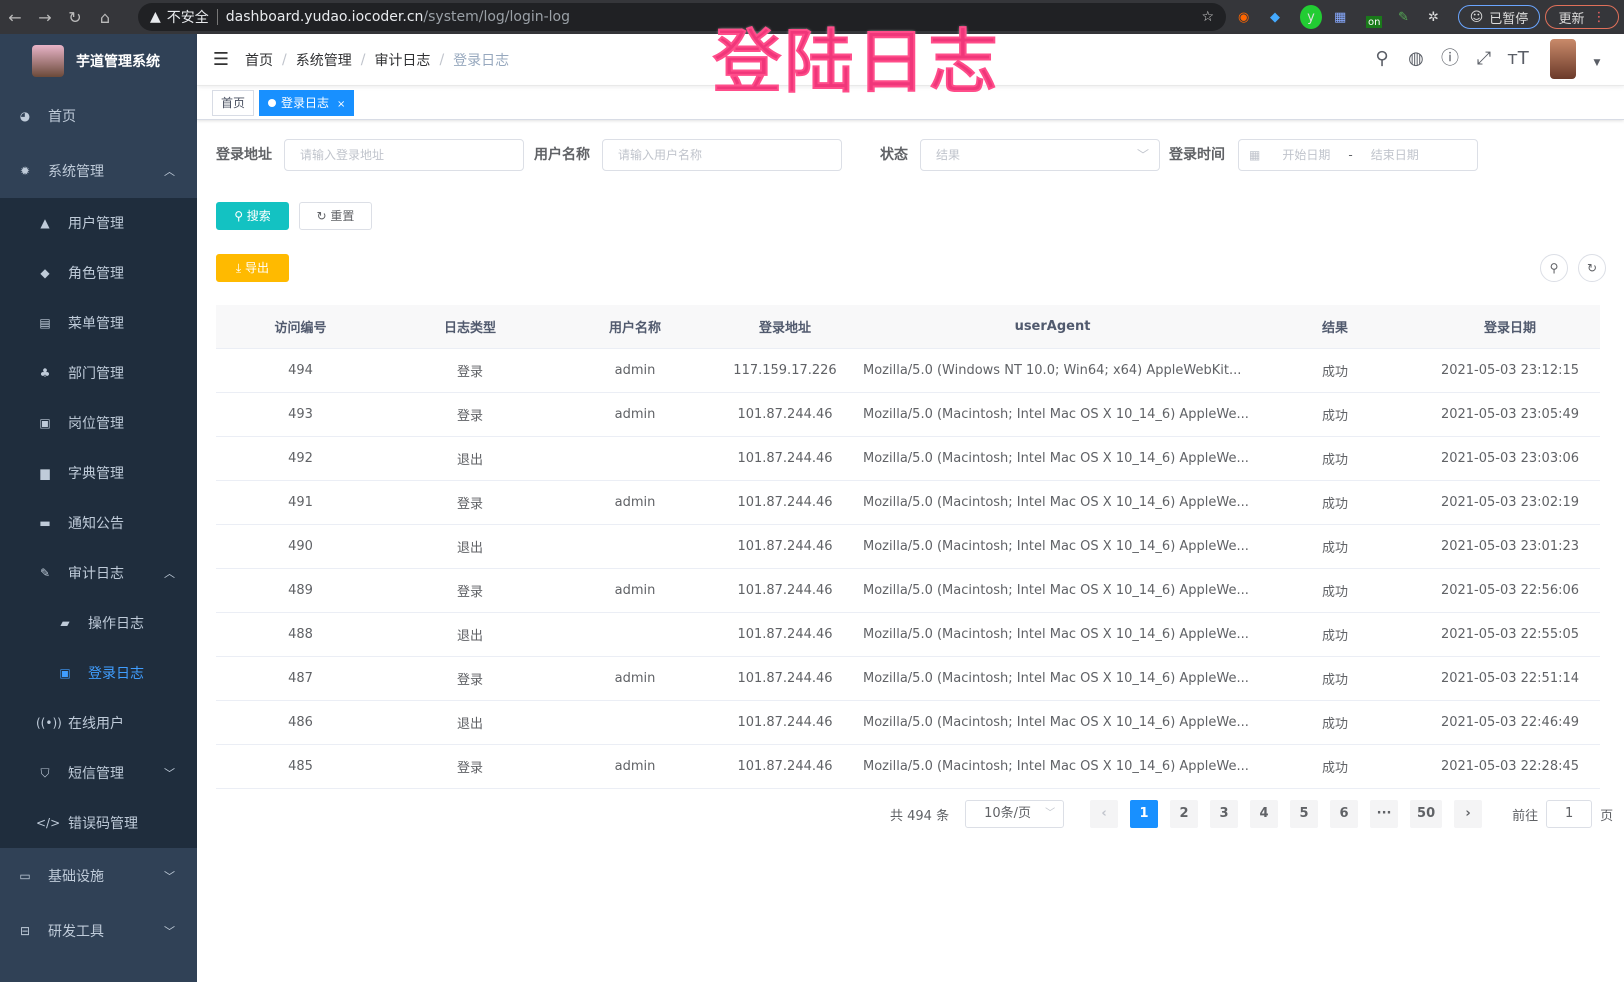  I want to click on breadcrumb-item: 首页, so click(259, 60).